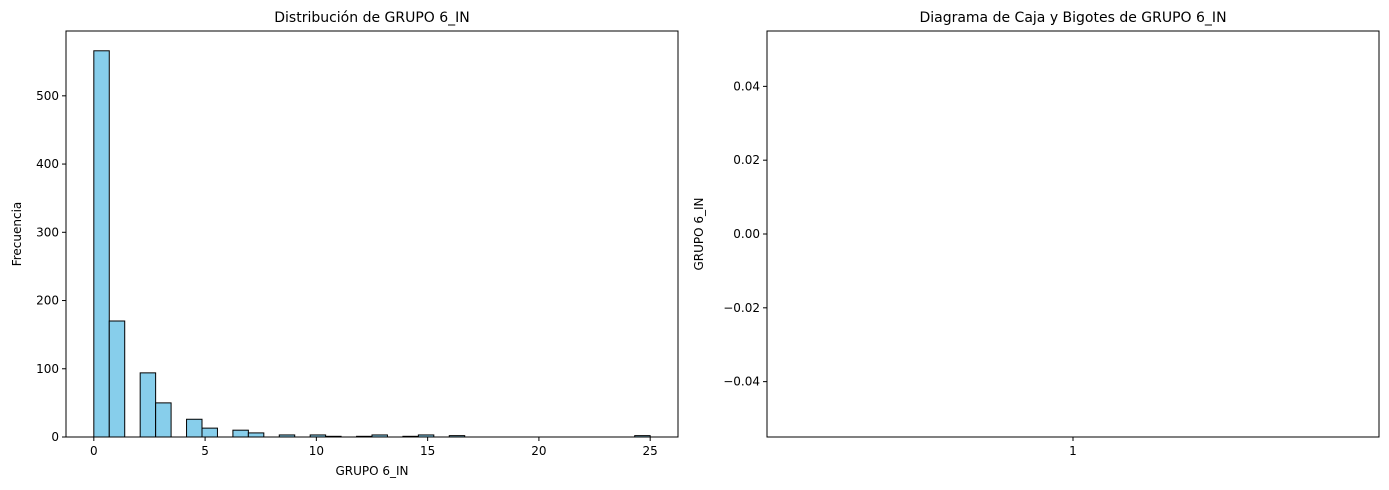 The height and width of the screenshot is (490, 1389). I want to click on y-tick-label: −0.02, so click(741, 308).